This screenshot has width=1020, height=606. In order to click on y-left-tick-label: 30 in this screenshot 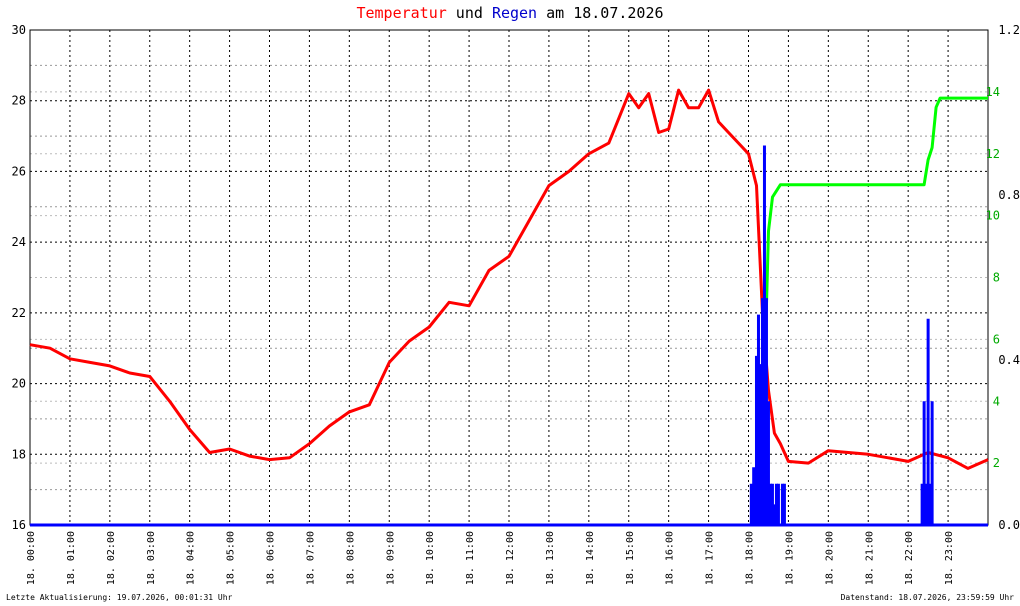, I will do `click(19, 30)`.